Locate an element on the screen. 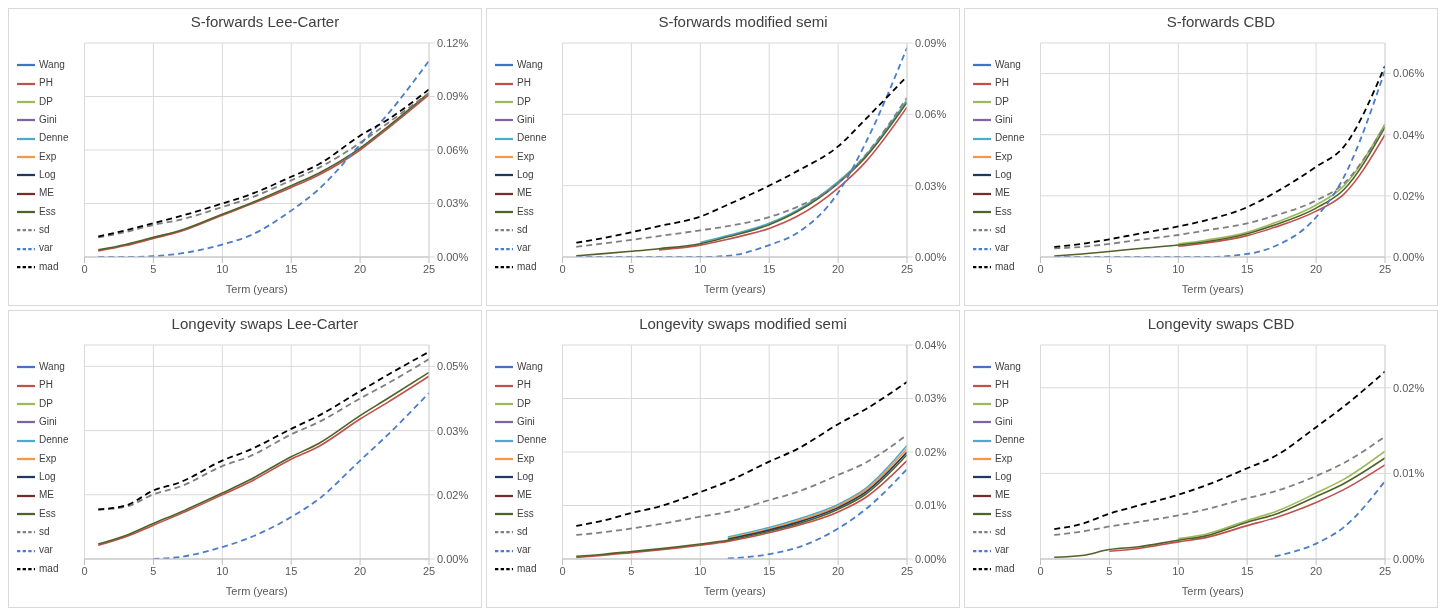 The height and width of the screenshot is (613, 1443). chart-title: S-forwards modified semi is located at coordinates (743, 22).